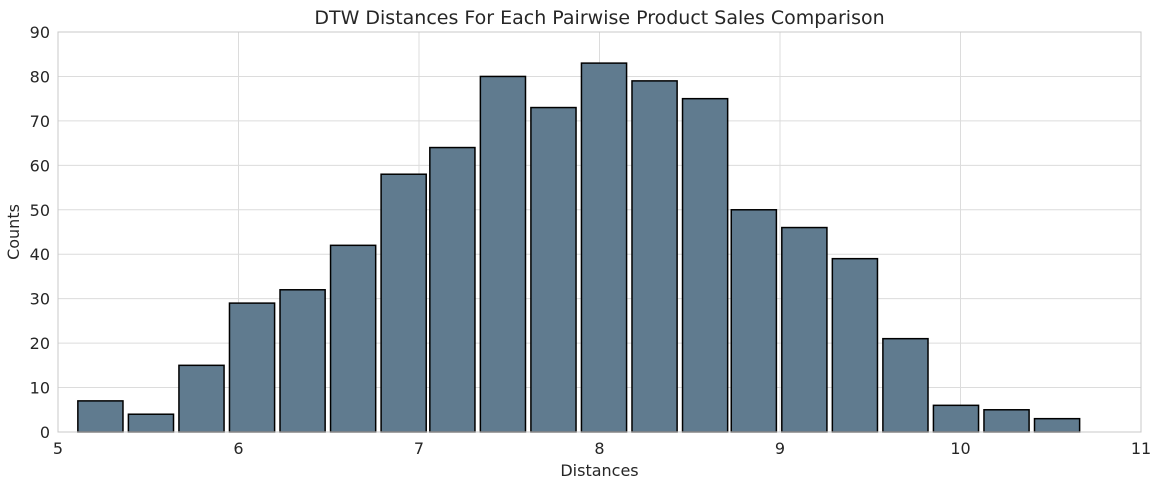  Describe the element at coordinates (40, 76) in the screenshot. I see `y-tick-label: 80` at that location.